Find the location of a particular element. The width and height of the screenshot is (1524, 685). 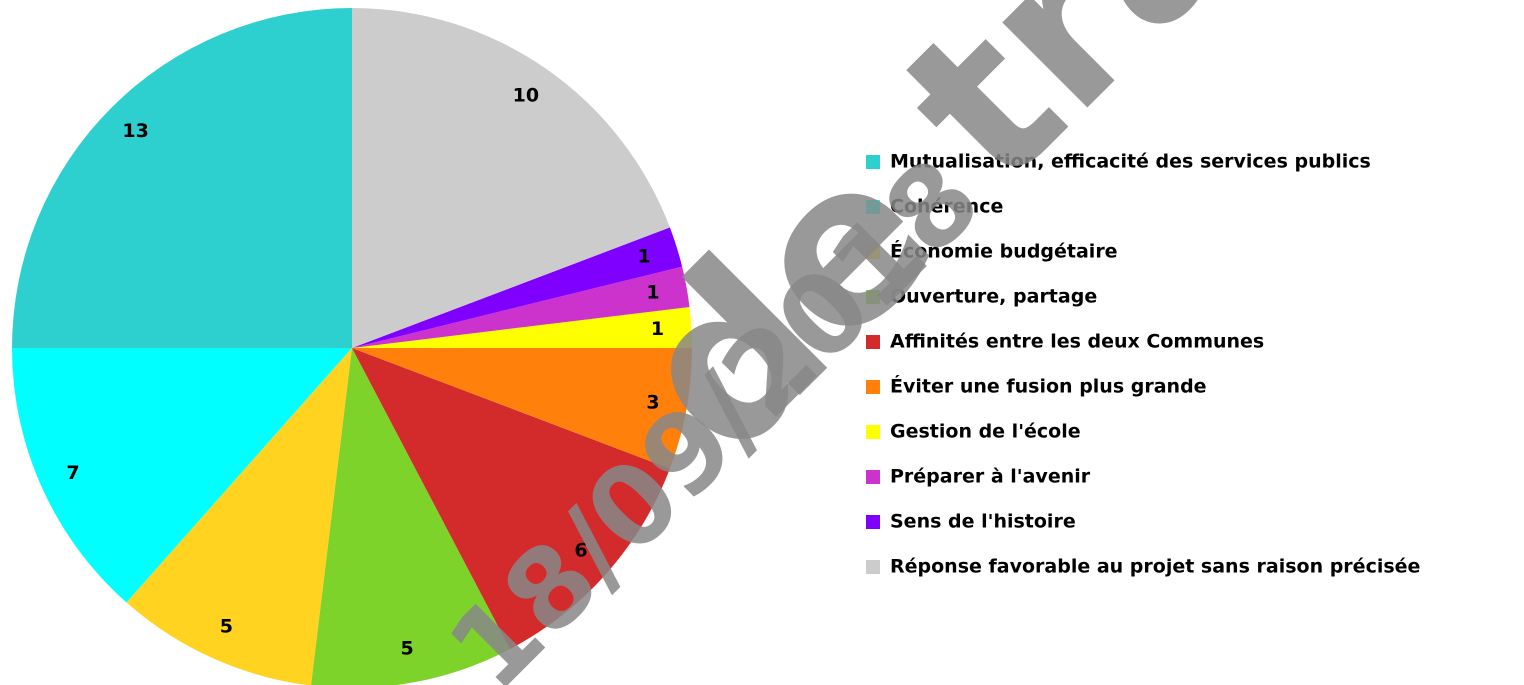

data-label: 13 is located at coordinates (135, 131).